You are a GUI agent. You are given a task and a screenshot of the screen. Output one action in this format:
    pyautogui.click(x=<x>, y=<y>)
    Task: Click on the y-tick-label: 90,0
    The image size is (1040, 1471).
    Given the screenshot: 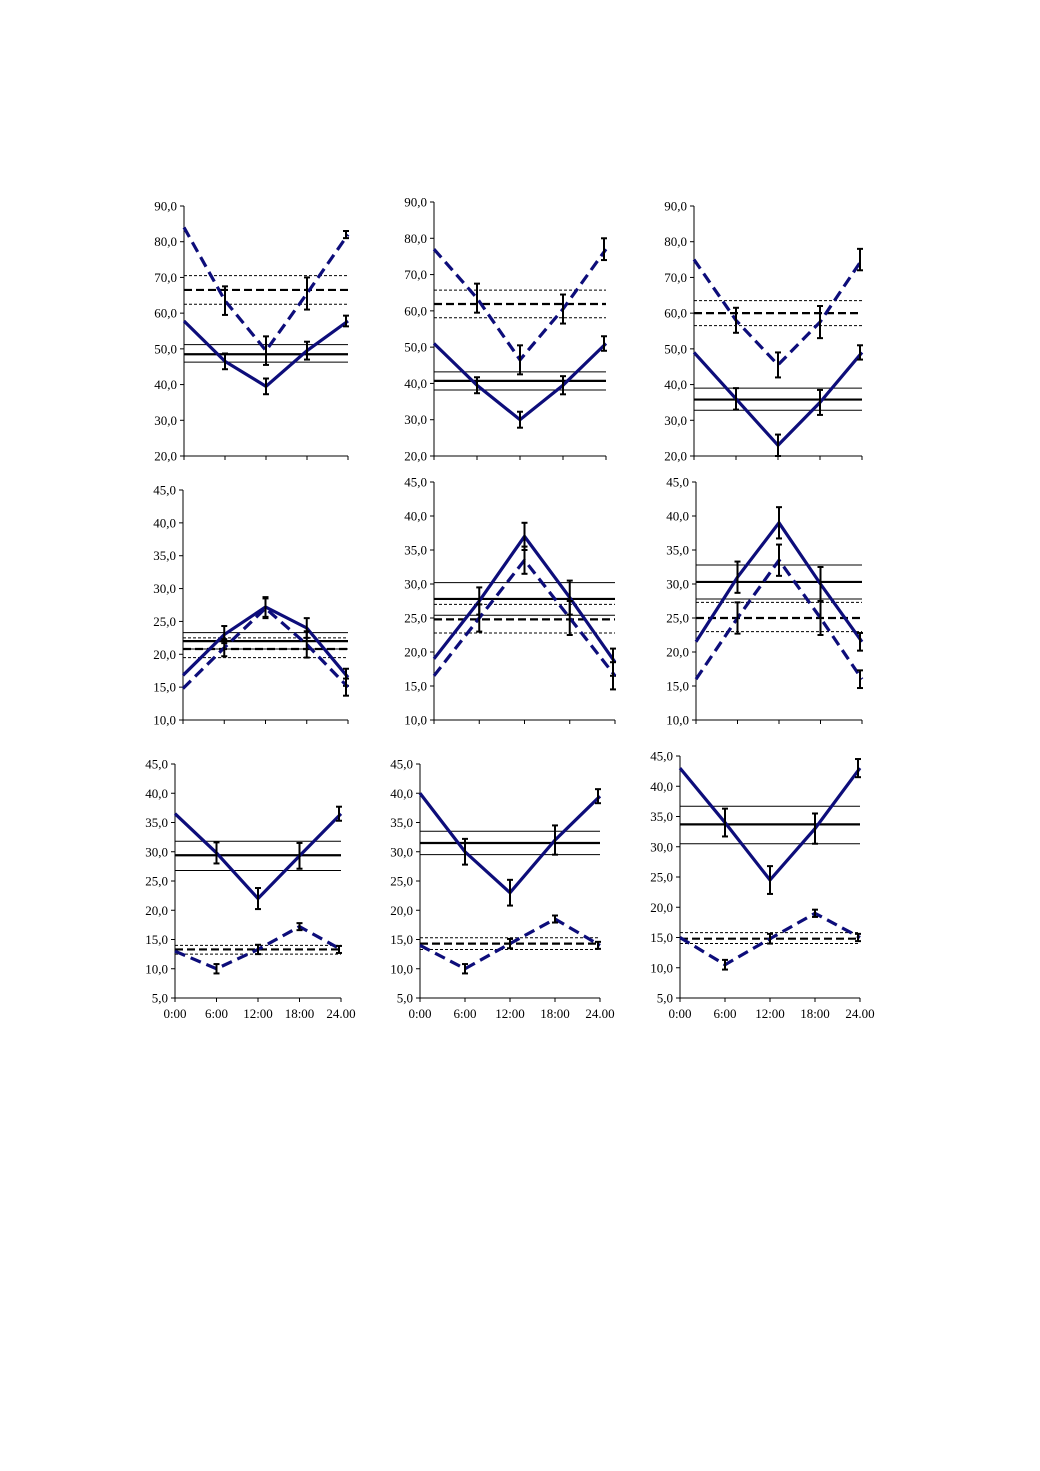 What is the action you would take?
    pyautogui.click(x=165, y=206)
    